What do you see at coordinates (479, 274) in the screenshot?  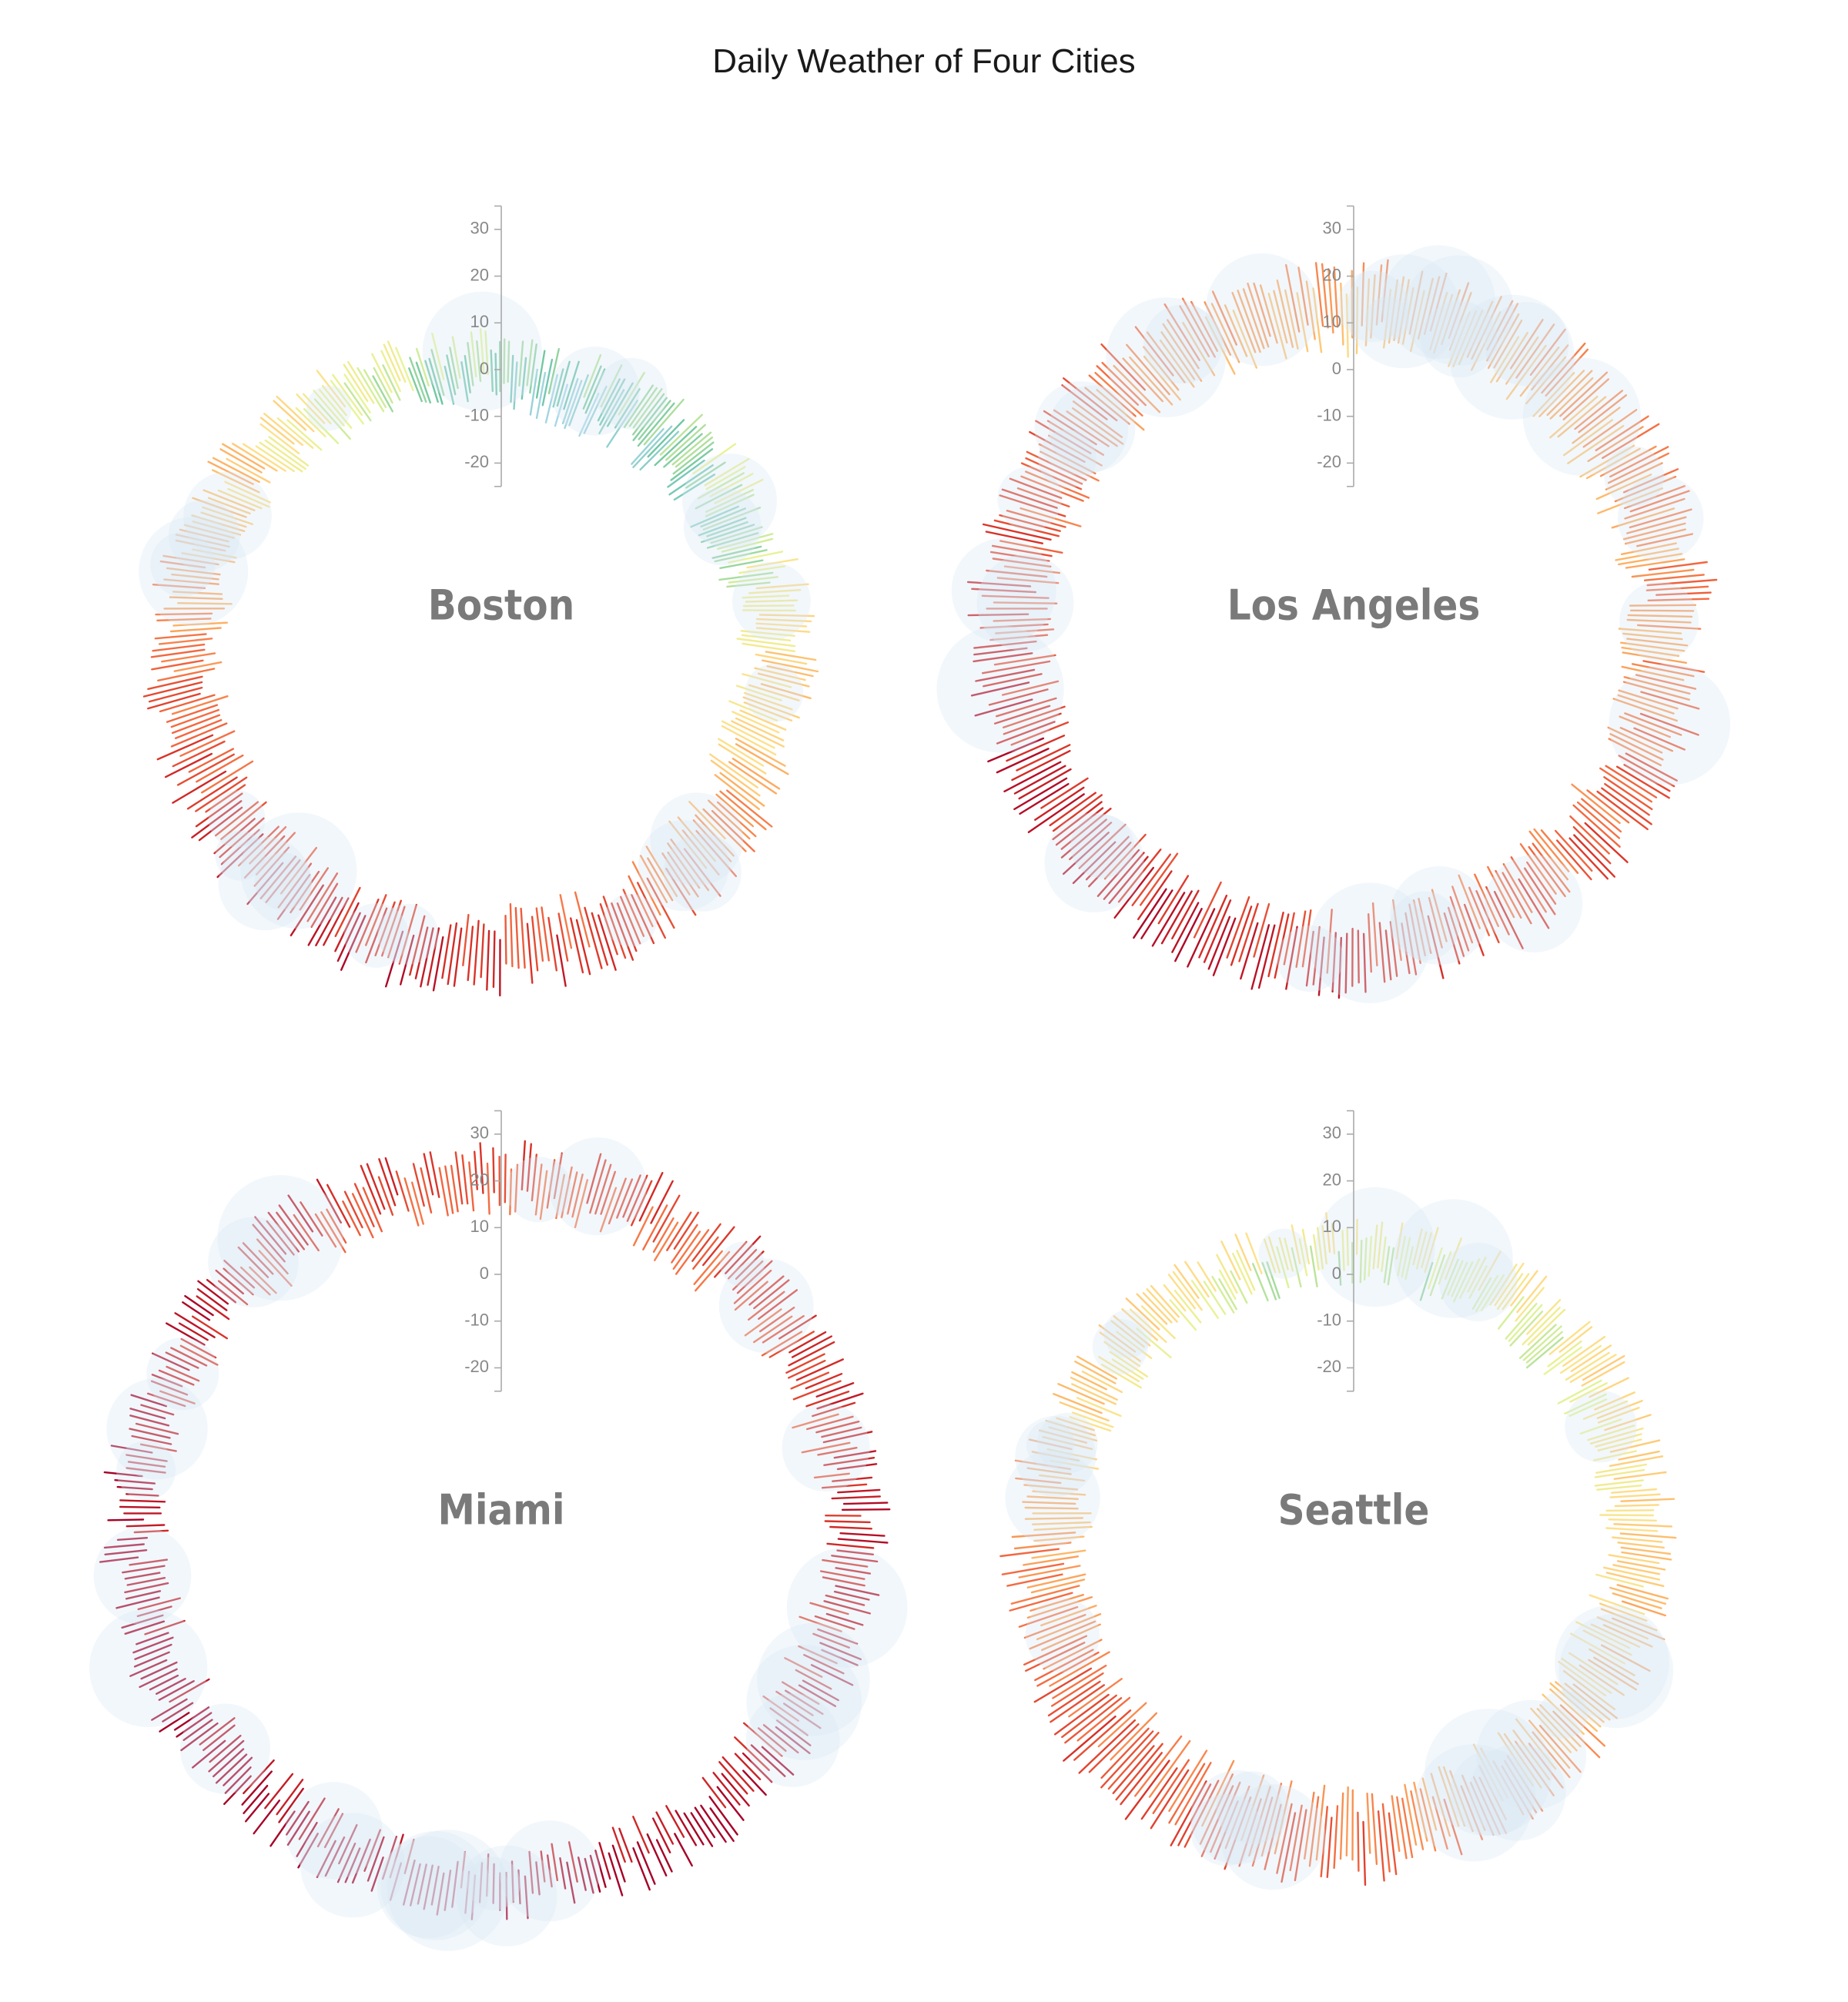 I see `axis-tick-label: 20` at bounding box center [479, 274].